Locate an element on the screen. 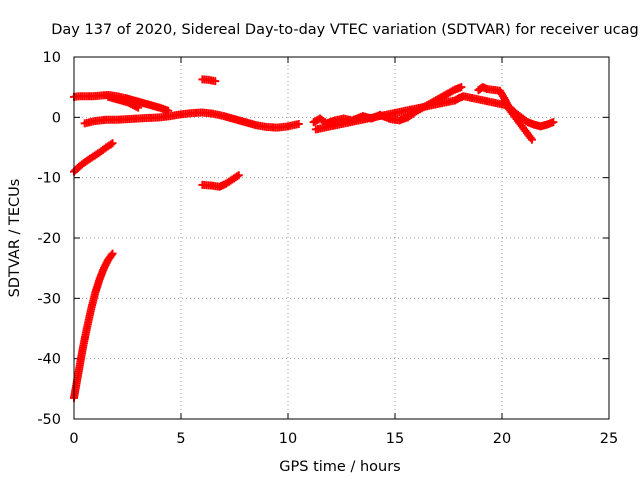 The width and height of the screenshot is (640, 480). x-tick-label: 25 is located at coordinates (609, 439).